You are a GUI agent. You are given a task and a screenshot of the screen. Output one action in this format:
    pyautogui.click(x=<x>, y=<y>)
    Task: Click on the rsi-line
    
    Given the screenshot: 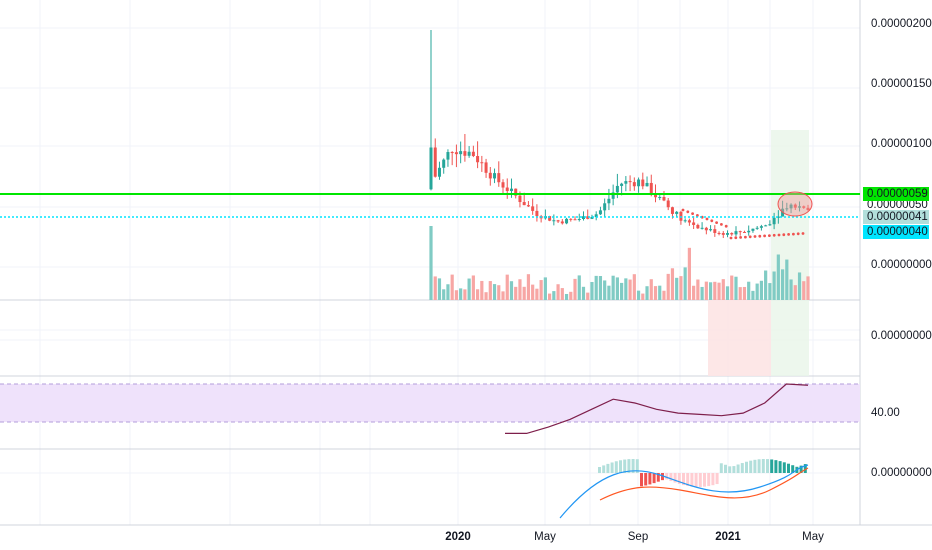 What is the action you would take?
    pyautogui.click(x=657, y=408)
    